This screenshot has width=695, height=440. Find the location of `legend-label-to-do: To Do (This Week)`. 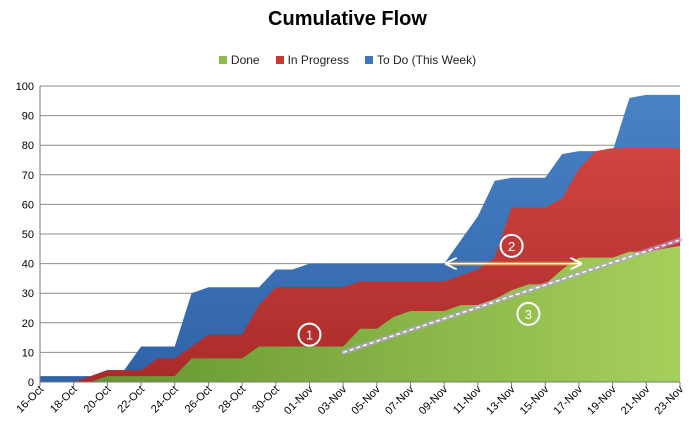

legend-label-to-do: To Do (This Week) is located at coordinates (426, 60).